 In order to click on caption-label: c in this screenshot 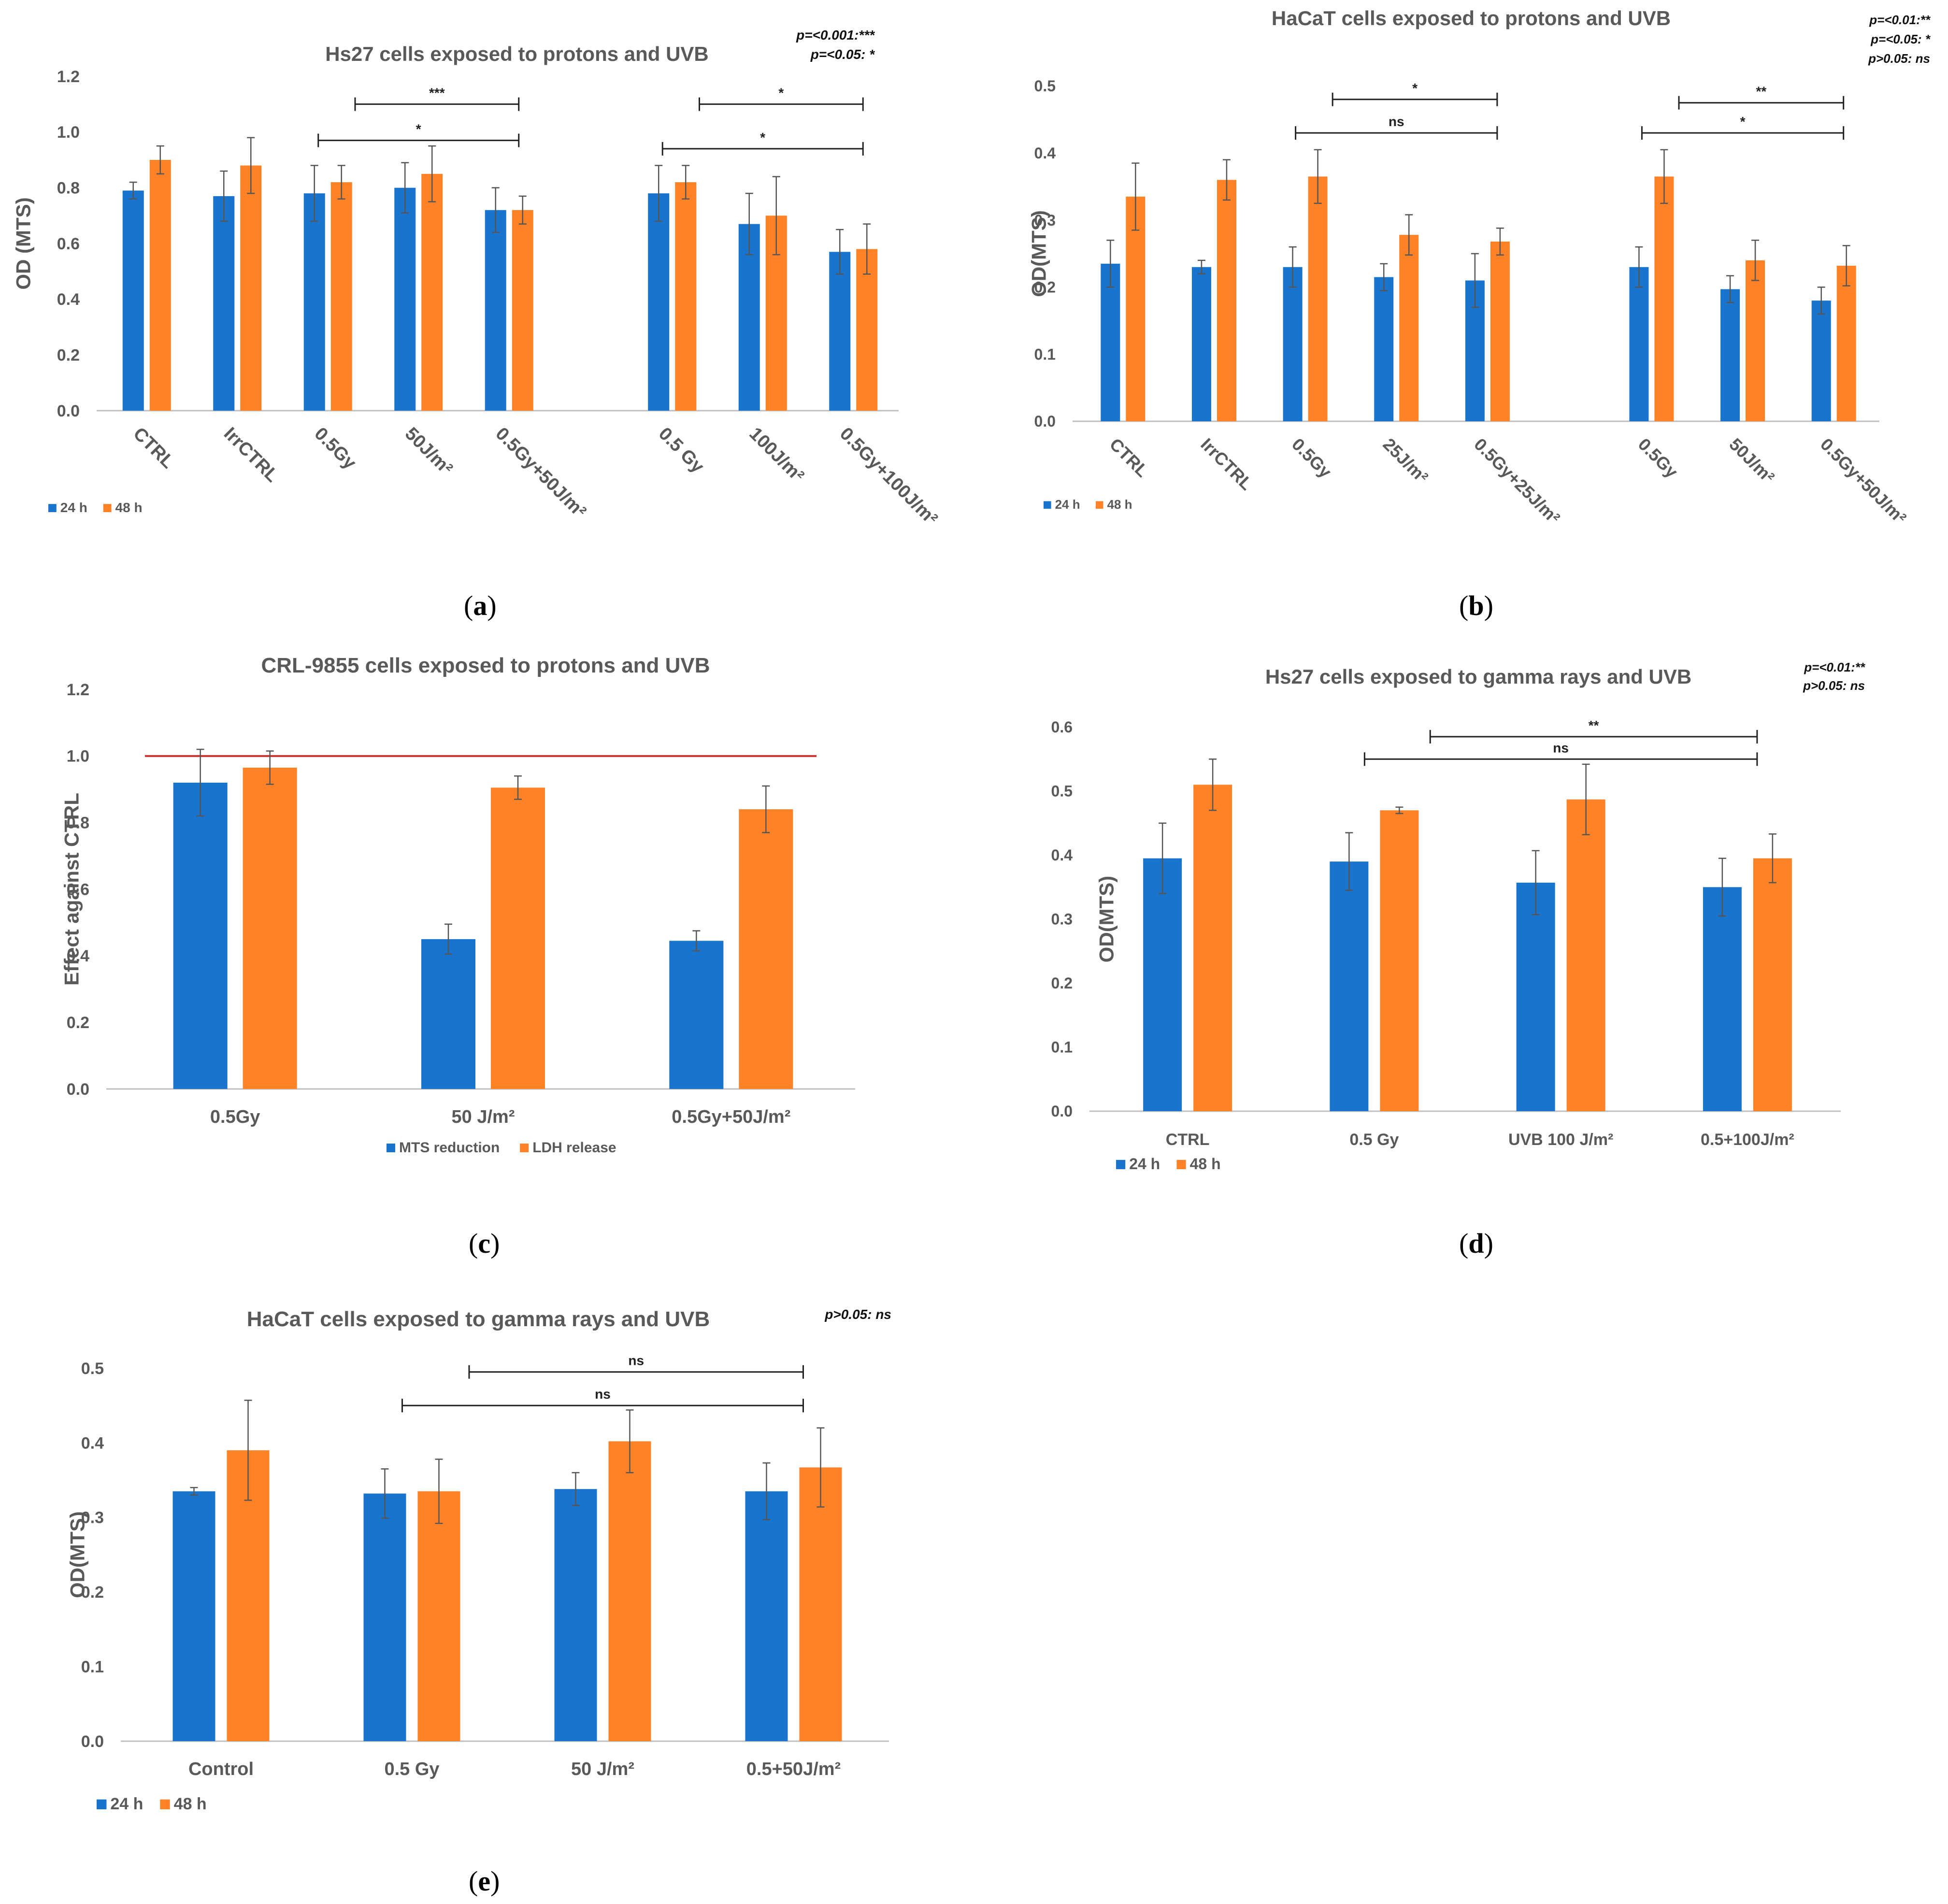, I will do `click(484, 1243)`.